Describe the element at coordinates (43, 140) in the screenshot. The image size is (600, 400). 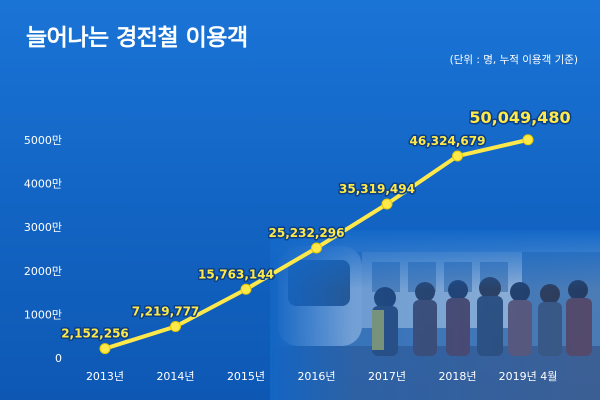
I see `y-tick-label: 5000만` at that location.